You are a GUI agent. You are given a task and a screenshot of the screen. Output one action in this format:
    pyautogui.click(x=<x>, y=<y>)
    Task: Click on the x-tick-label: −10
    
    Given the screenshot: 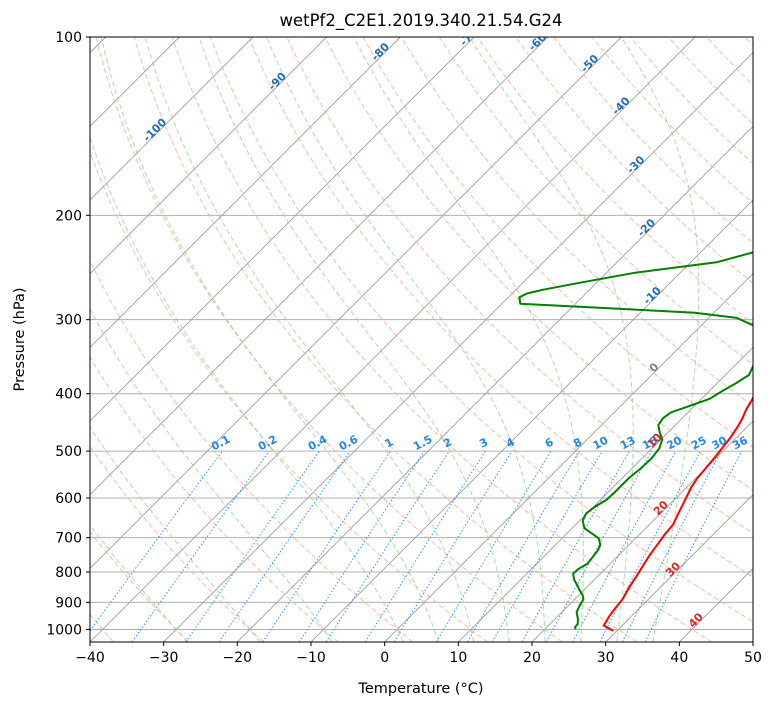 What is the action you would take?
    pyautogui.click(x=311, y=658)
    